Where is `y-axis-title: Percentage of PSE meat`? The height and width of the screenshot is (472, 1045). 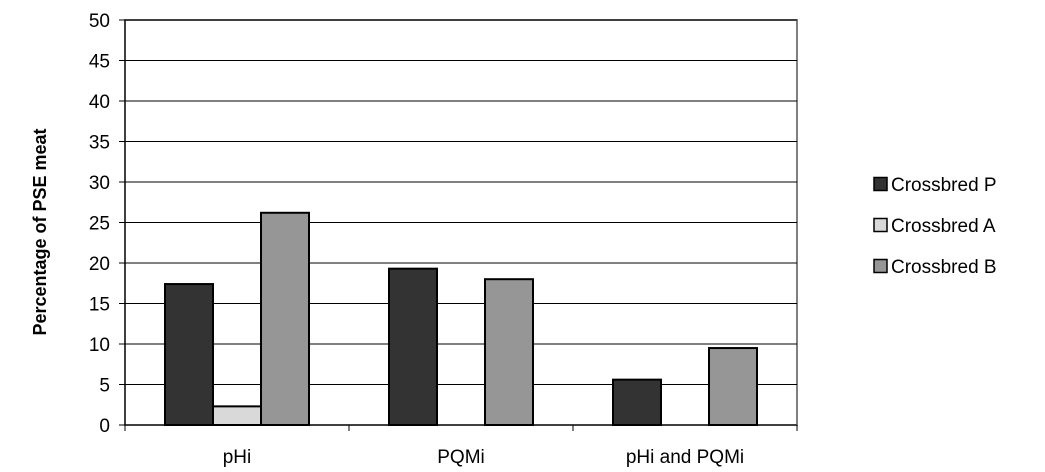 y-axis-title: Percentage of PSE meat is located at coordinates (40, 231).